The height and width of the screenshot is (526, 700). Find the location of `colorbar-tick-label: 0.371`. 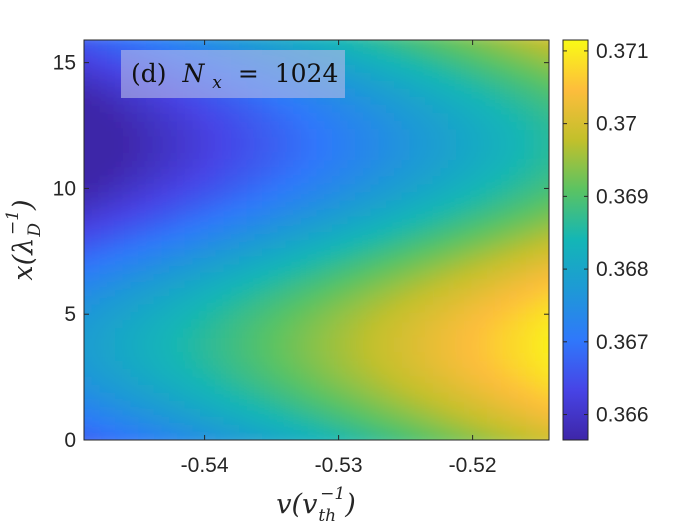

colorbar-tick-label: 0.371 is located at coordinates (622, 51).